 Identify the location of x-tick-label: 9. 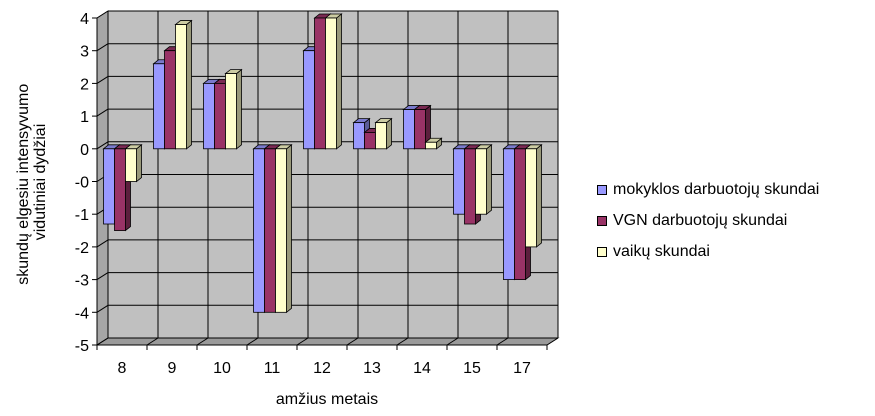
(172, 368).